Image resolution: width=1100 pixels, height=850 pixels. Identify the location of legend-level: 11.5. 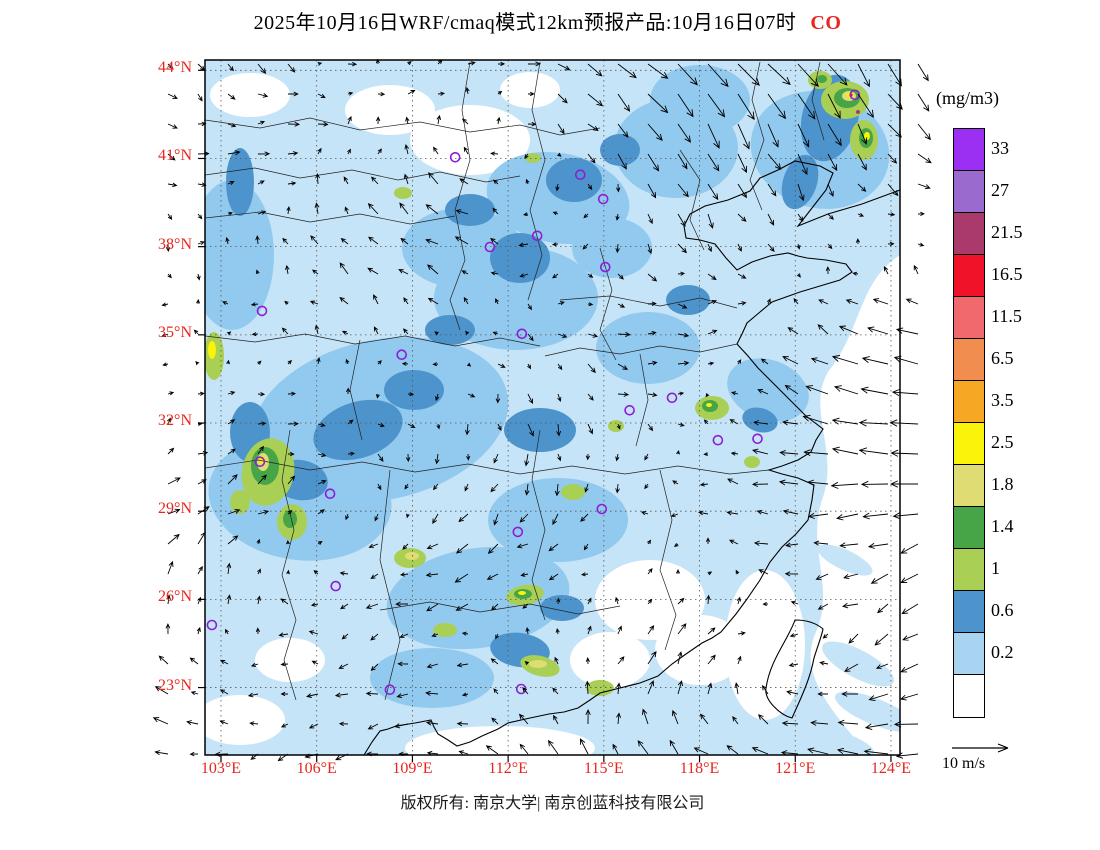
(1006, 316).